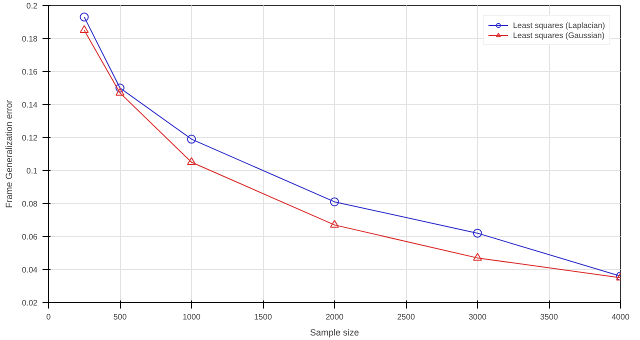  I want to click on y-tick-label: 0.1, so click(32, 171).